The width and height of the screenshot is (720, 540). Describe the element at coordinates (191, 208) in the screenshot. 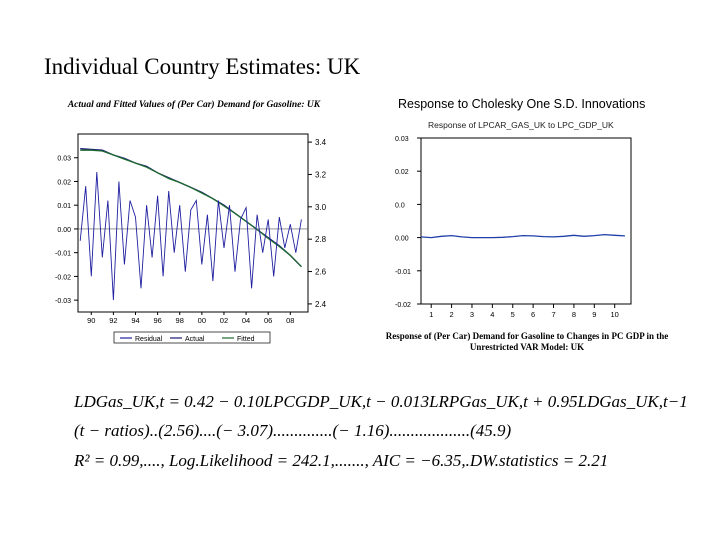

I see `series-line-fitted` at that location.